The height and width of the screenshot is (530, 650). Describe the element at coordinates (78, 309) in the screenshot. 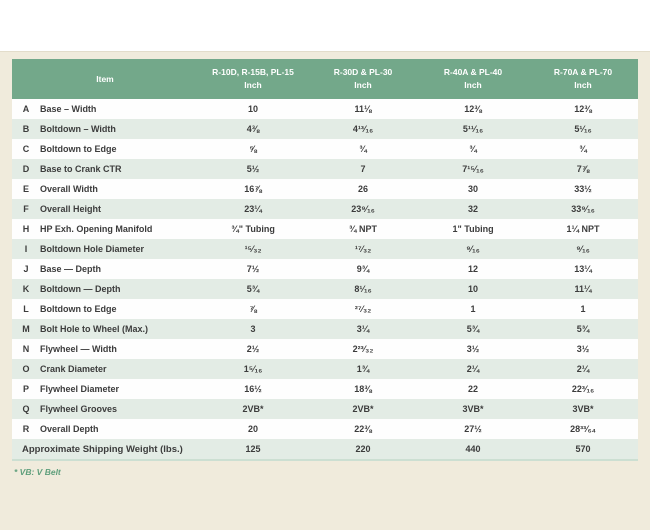

I see `row-item-label: Boltdown to Edge` at that location.